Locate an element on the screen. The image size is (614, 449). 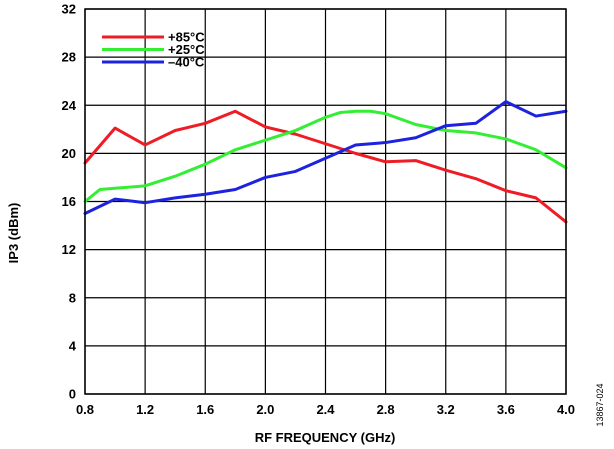
y-tick-label: 12 is located at coordinates (69, 249).